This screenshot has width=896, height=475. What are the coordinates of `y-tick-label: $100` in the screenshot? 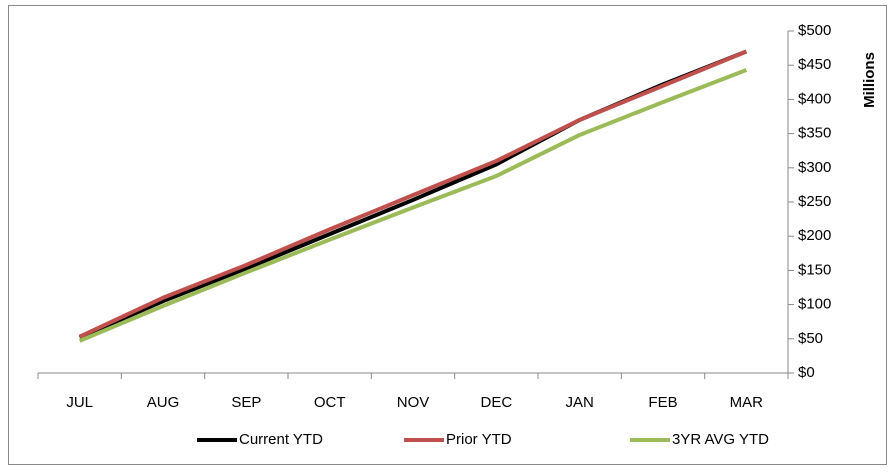 It's located at (814, 304).